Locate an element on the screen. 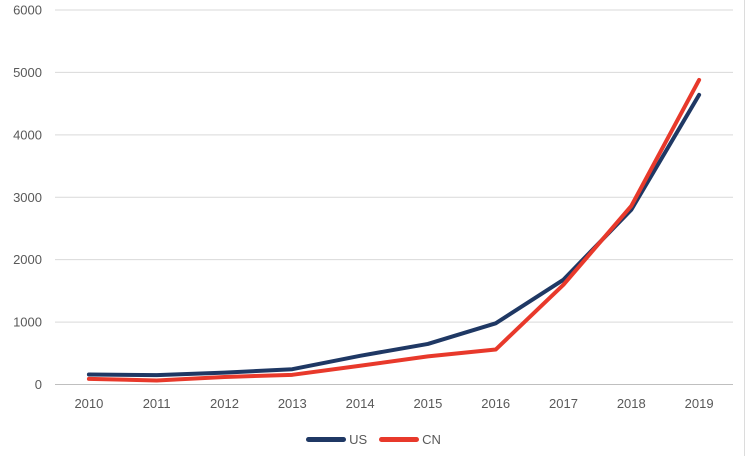 The image size is (747, 456). image-right-border is located at coordinates (744, 228).